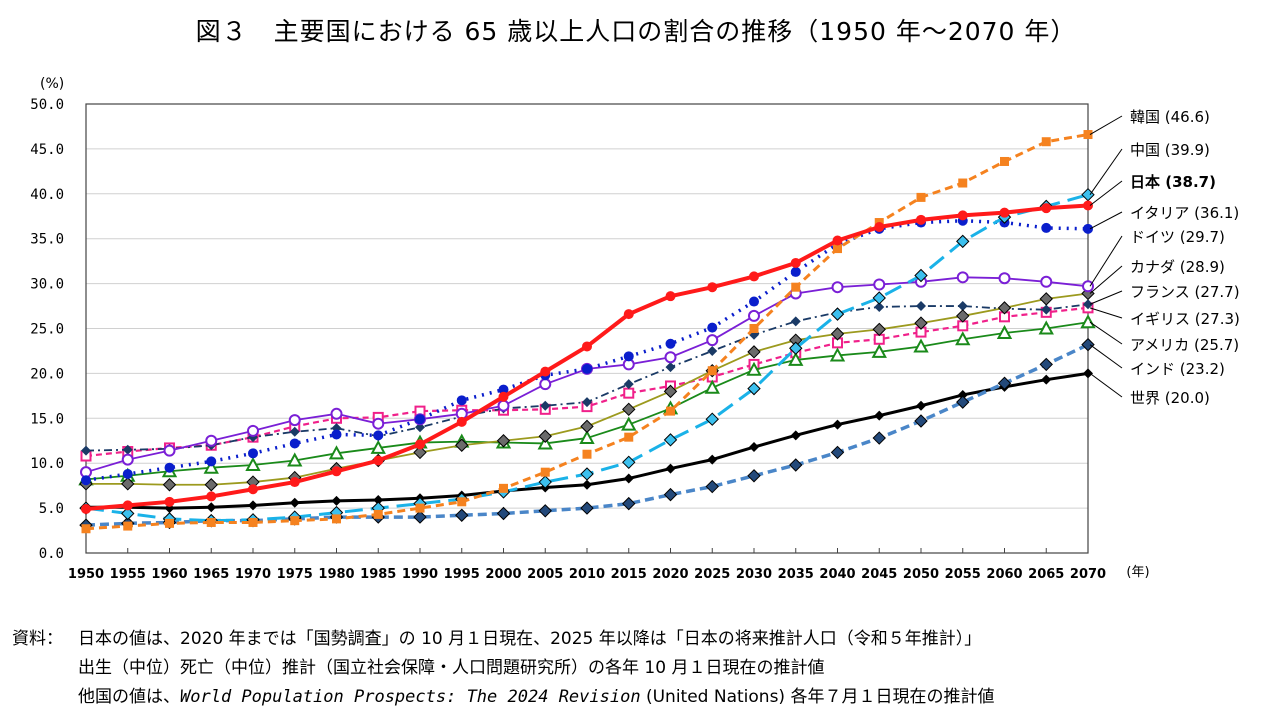  I want to click on x-tick-label: 2070, so click(1088, 574).